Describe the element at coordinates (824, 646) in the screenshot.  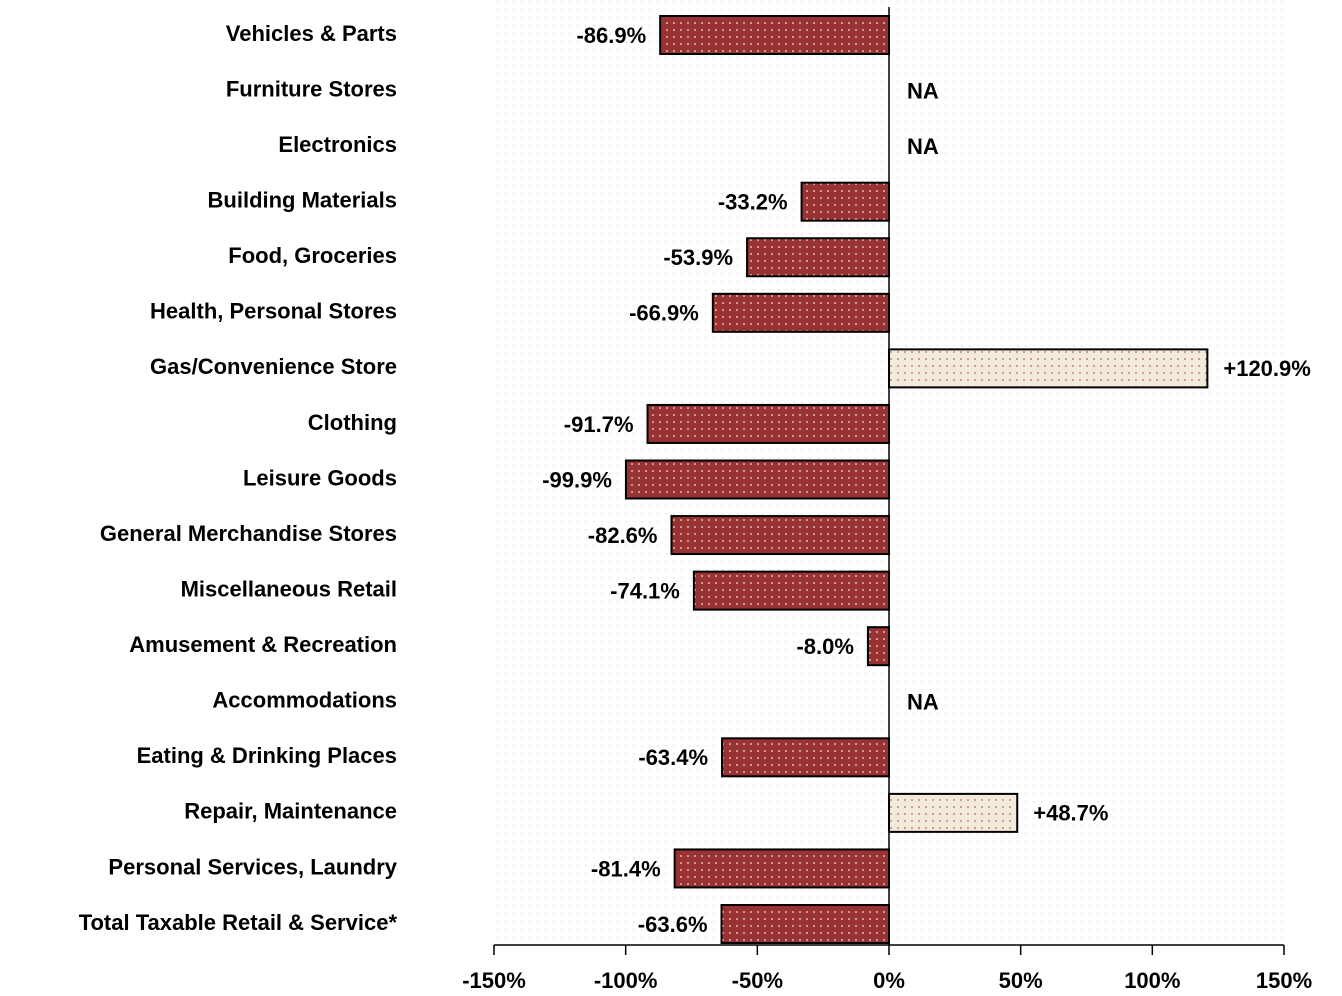
I see `value-label: -8.0%` at that location.